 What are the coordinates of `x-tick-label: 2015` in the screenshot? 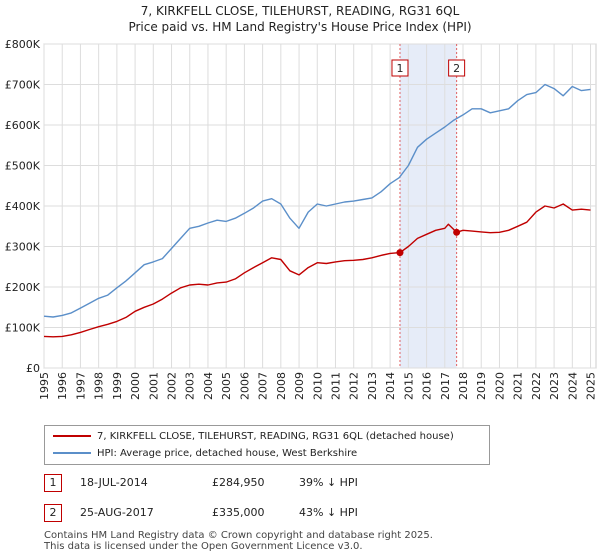 It's located at (408, 386).